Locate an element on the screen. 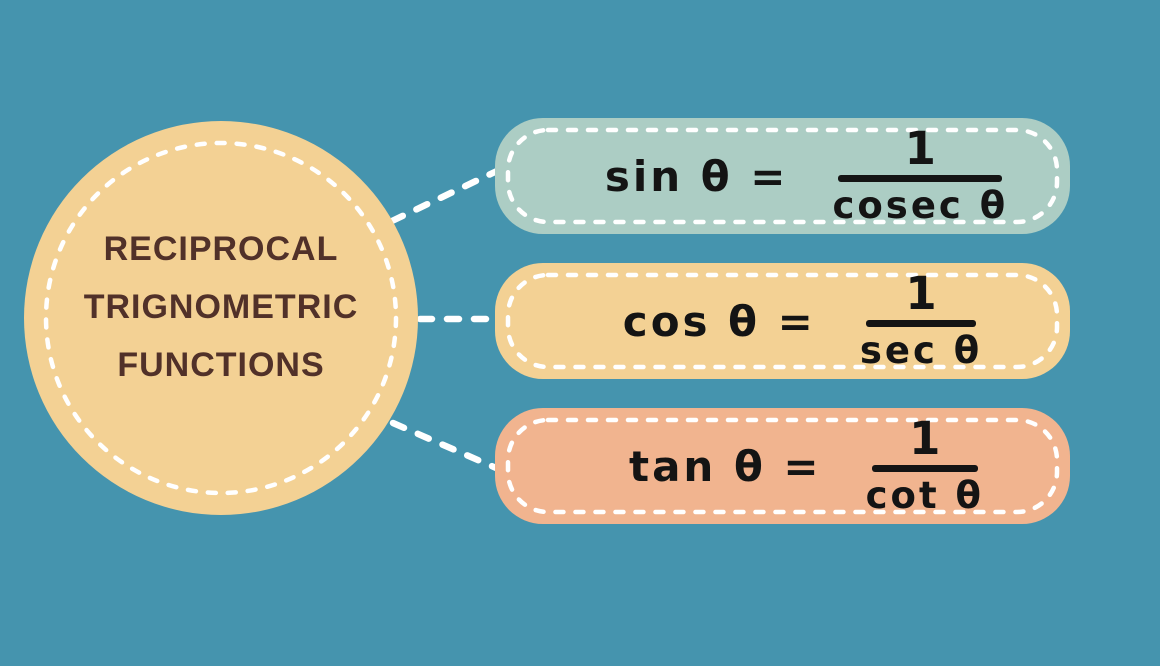 The image size is (1160, 666). formula-tan-fraction-bar is located at coordinates (924, 468).